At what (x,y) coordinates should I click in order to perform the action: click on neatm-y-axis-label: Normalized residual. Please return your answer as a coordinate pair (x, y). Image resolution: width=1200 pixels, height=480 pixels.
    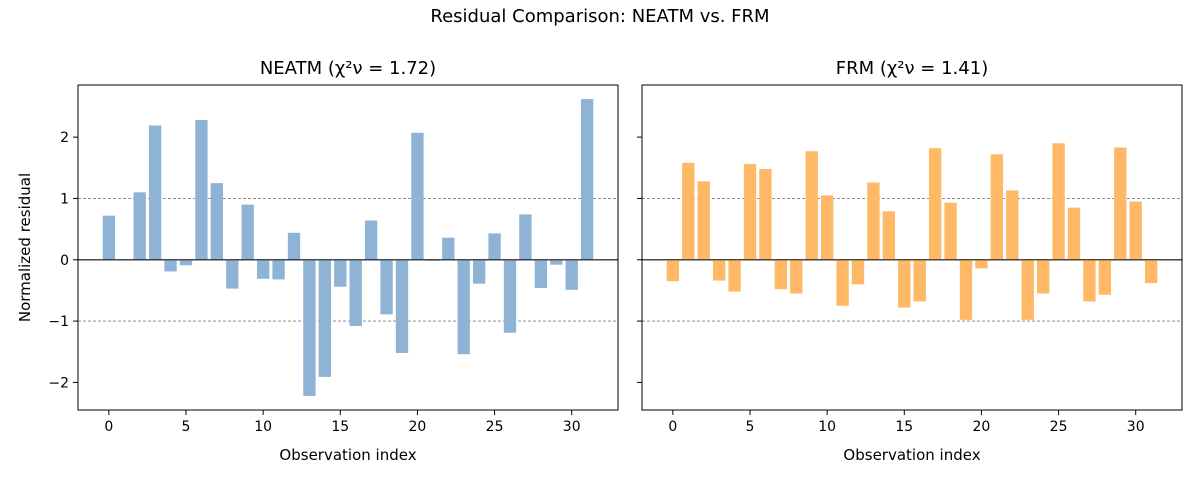
    Looking at the image, I should click on (25, 247).